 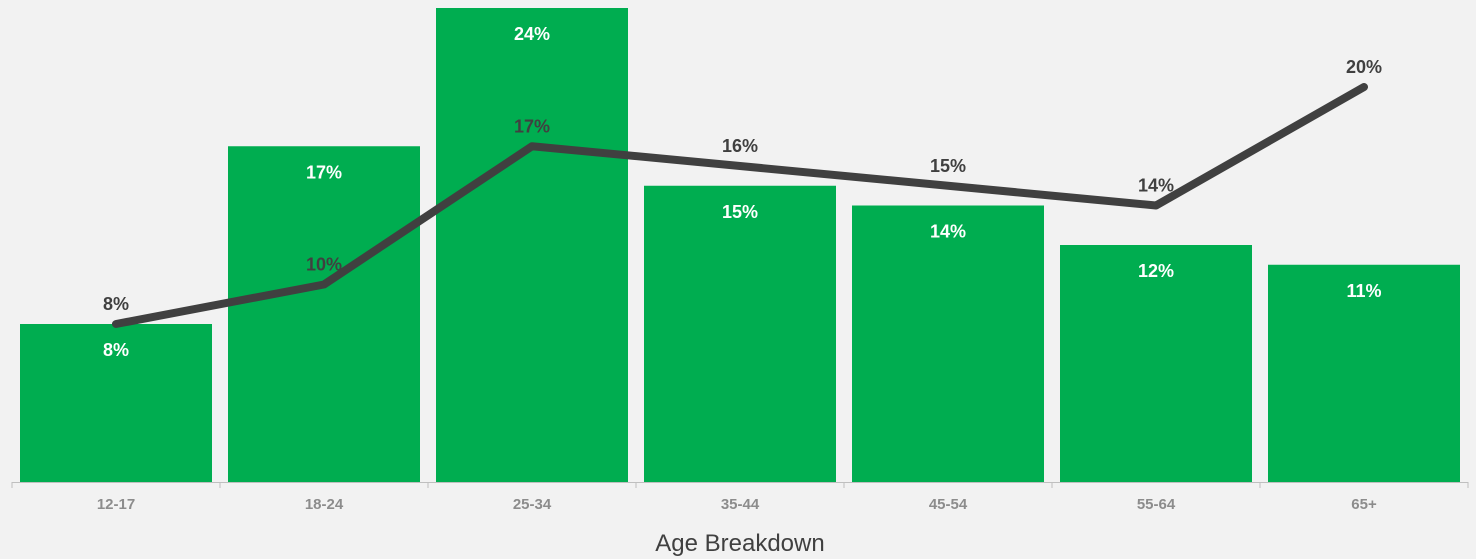 What do you see at coordinates (324, 265) in the screenshot?
I see `line-label-18-24: 10%` at bounding box center [324, 265].